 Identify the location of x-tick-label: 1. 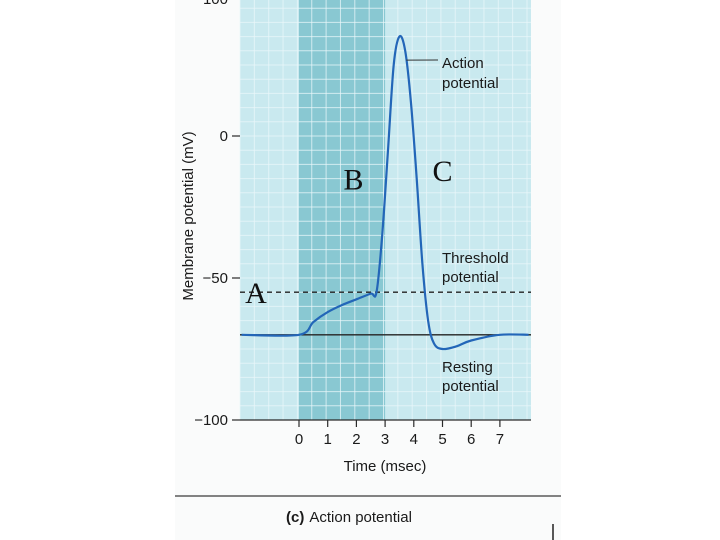
(328, 439).